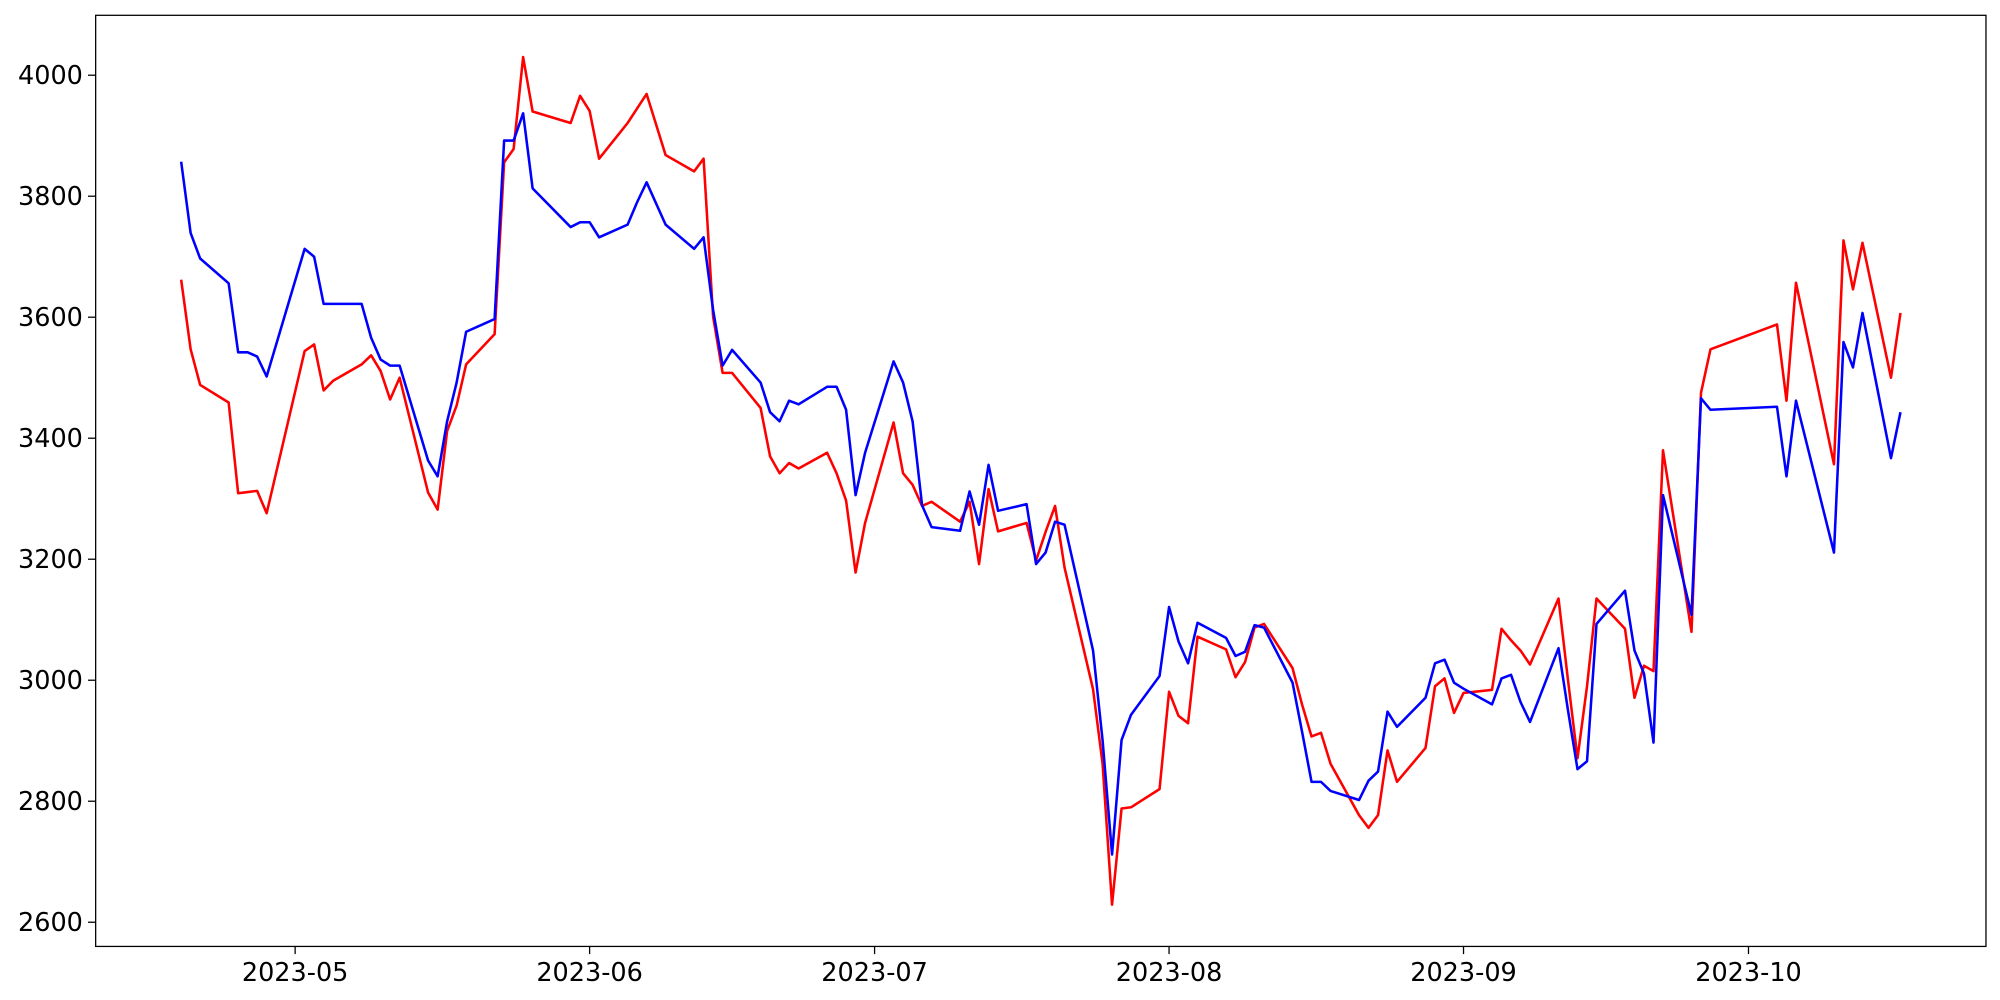 This screenshot has height=1000, width=2000. I want to click on x-tick-label: 2023-05, so click(295, 973).